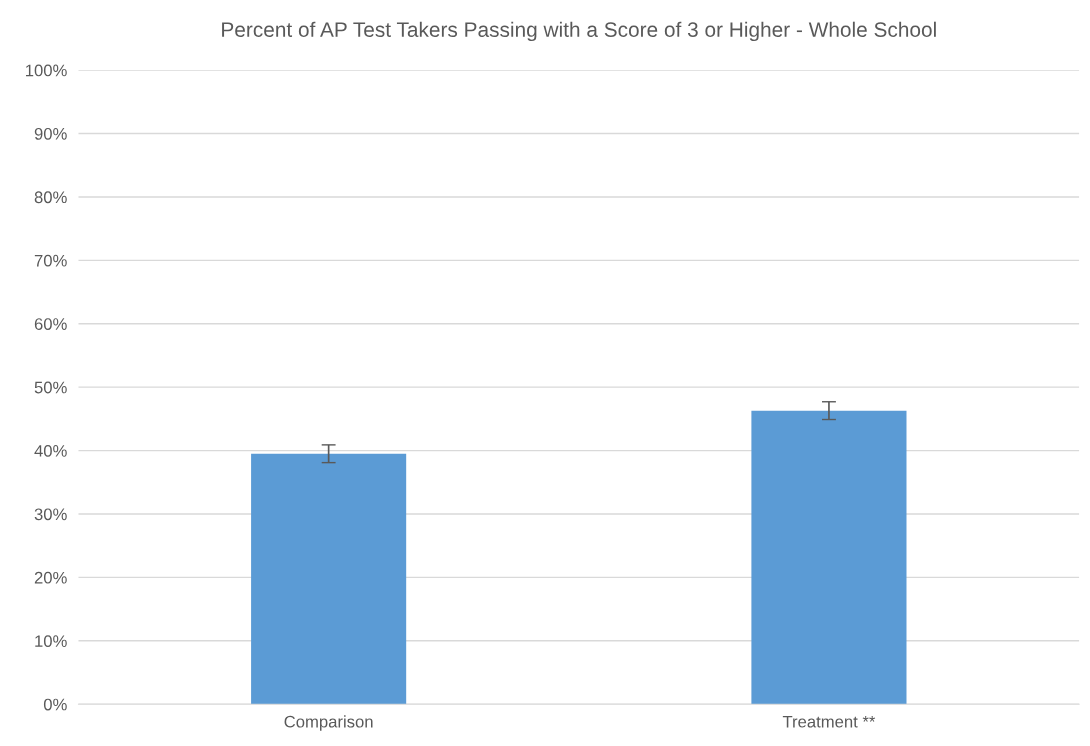 The height and width of the screenshot is (746, 1090). What do you see at coordinates (50, 133) in the screenshot?
I see `y-tick-label: 90%` at bounding box center [50, 133].